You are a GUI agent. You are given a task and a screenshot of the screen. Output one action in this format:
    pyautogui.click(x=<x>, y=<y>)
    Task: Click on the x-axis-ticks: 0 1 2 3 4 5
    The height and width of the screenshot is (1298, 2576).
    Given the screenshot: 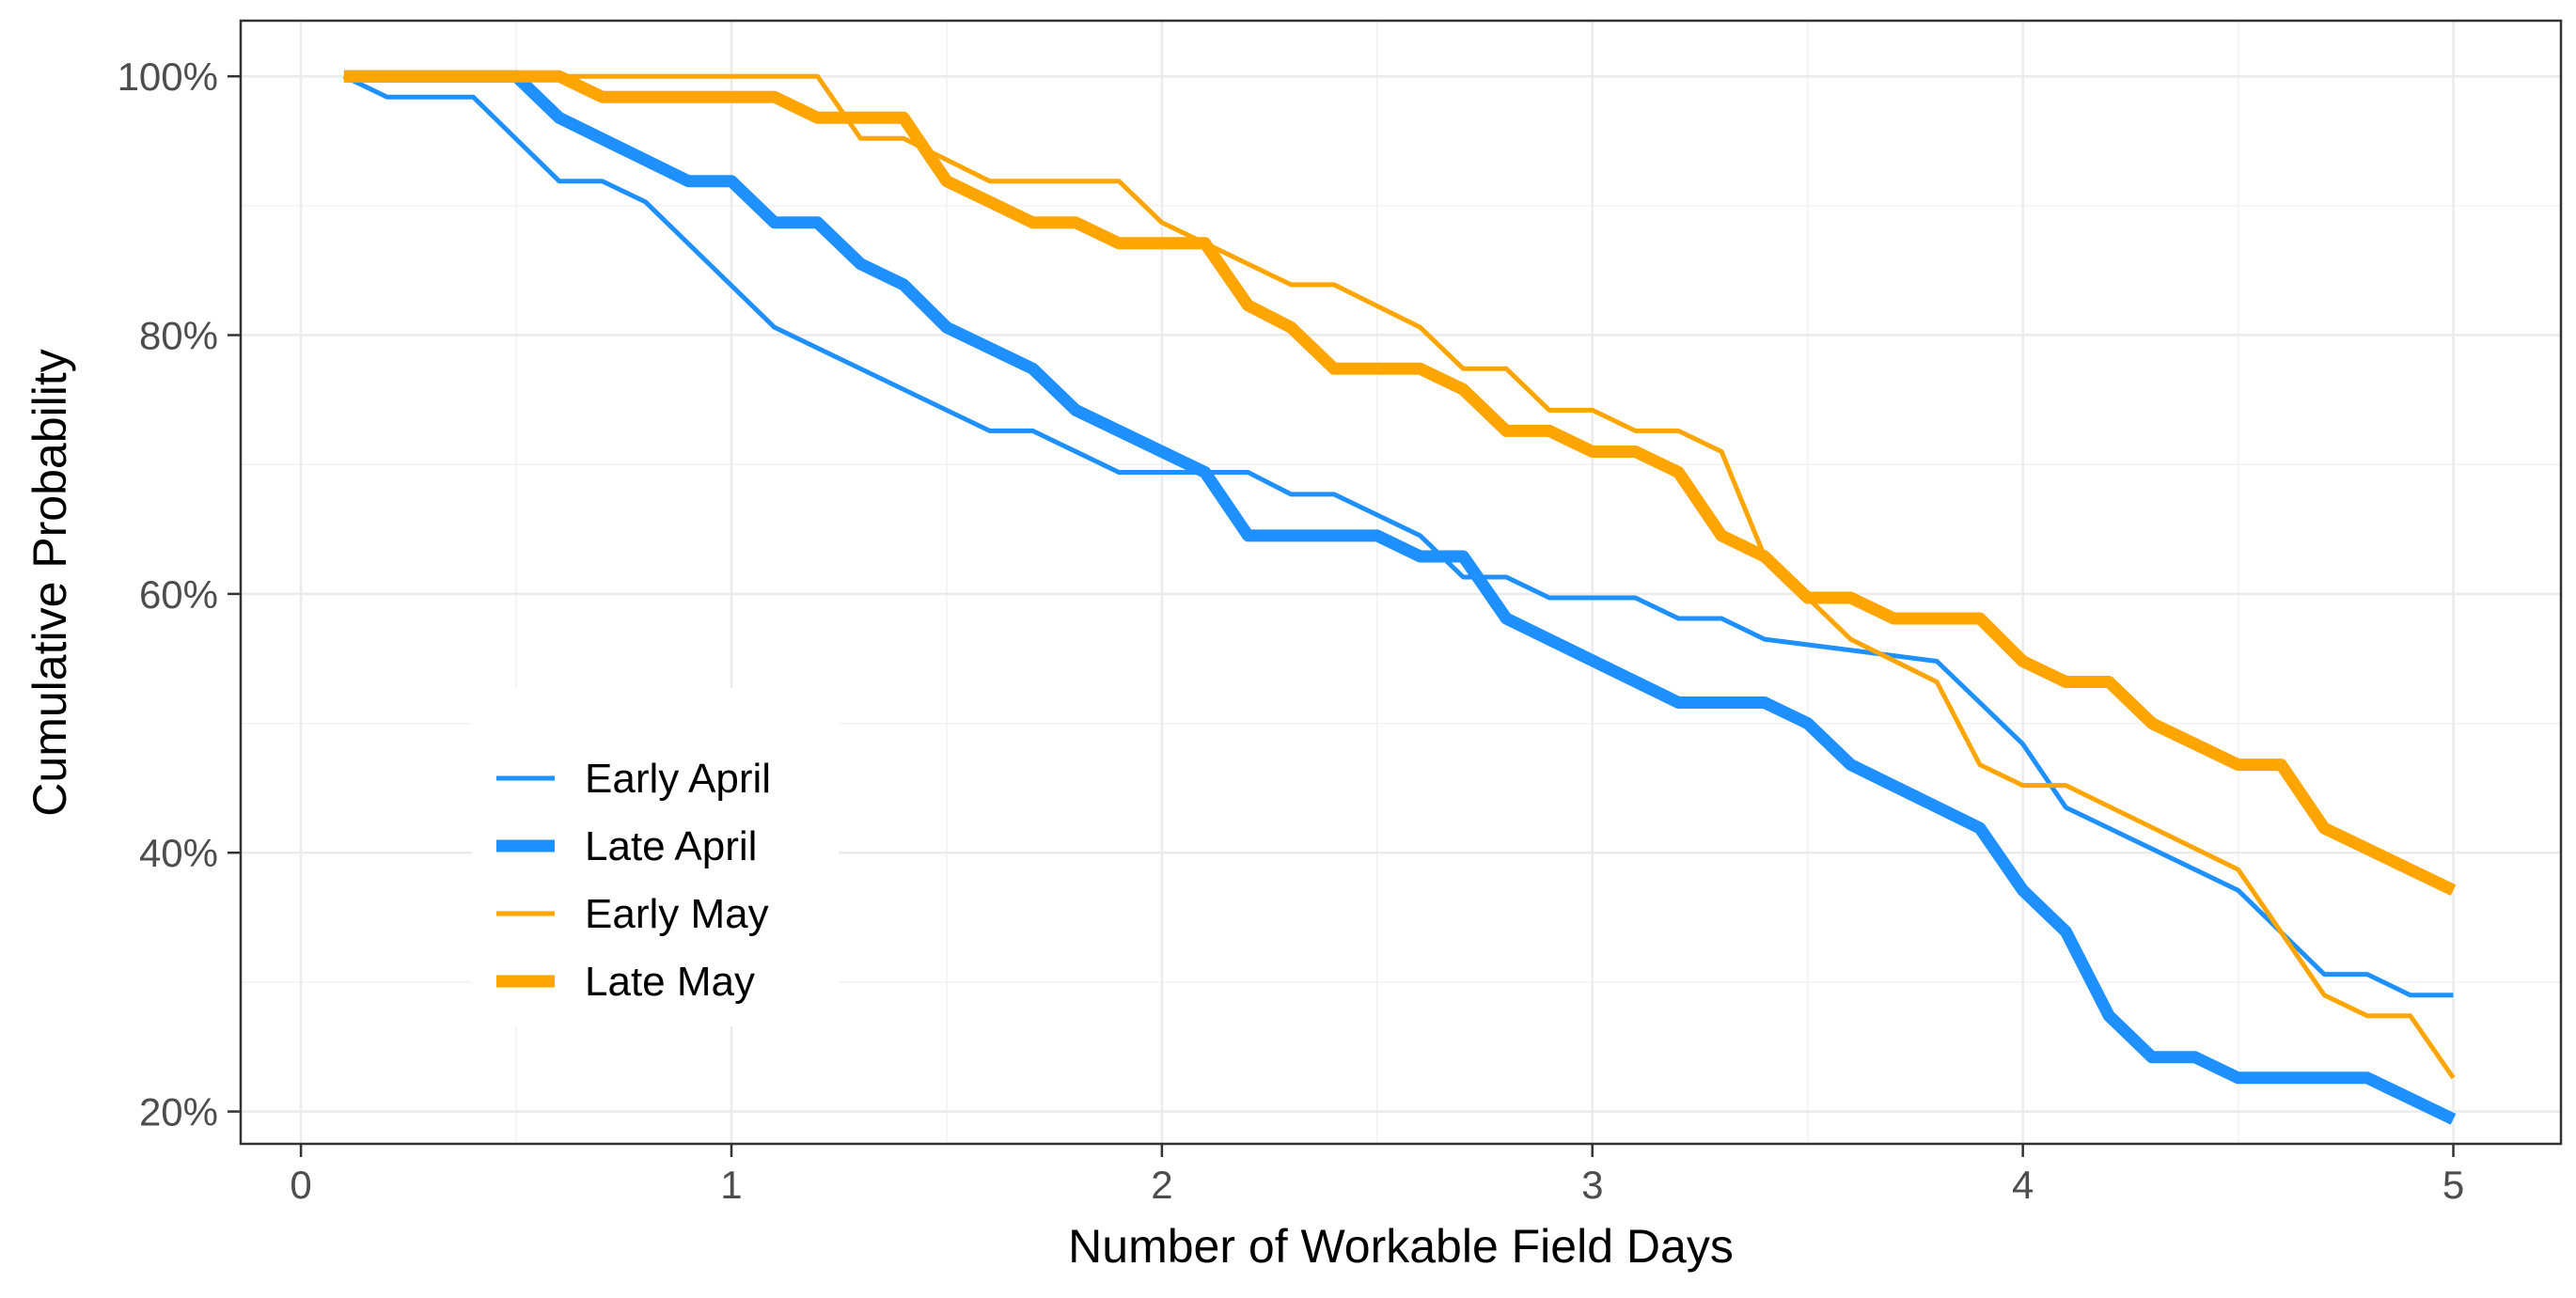 What is the action you would take?
    pyautogui.click(x=1377, y=1175)
    